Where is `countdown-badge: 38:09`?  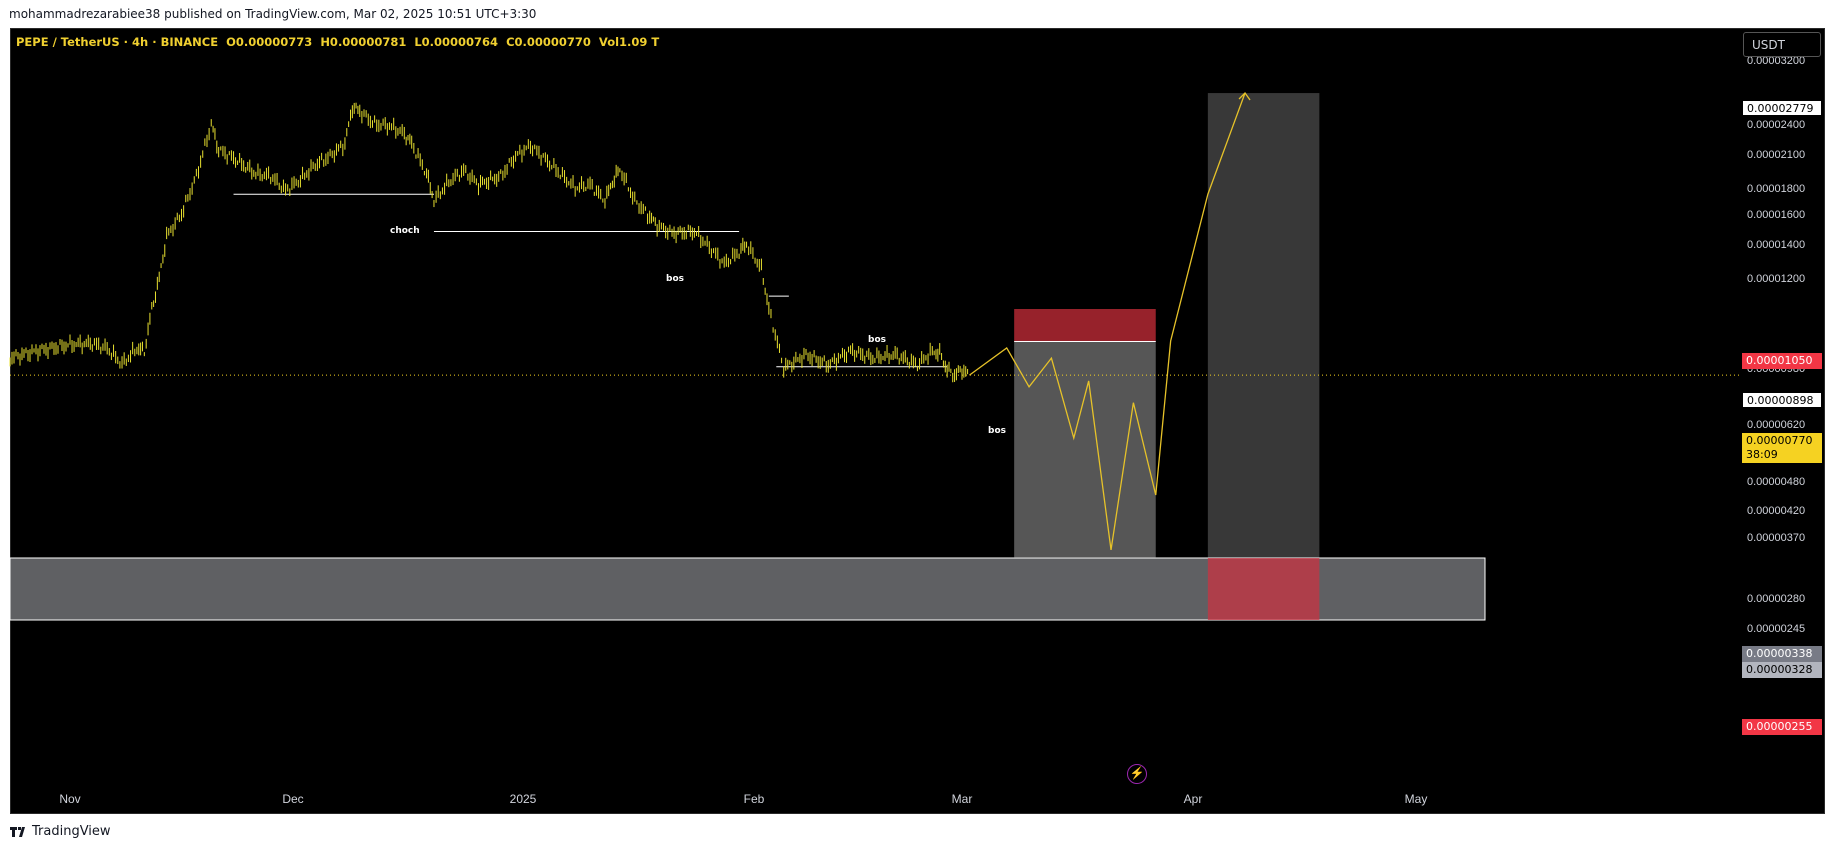
countdown-badge: 38:09 is located at coordinates (1782, 455).